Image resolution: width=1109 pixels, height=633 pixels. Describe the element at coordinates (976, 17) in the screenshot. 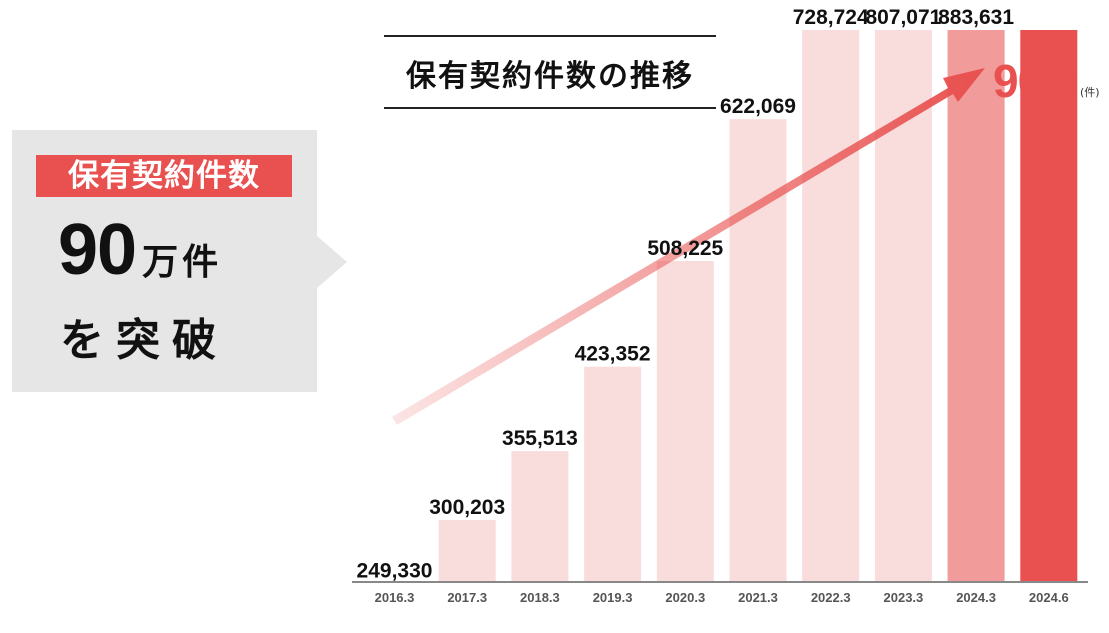

I see `data-label-2024.3: 883,631` at that location.